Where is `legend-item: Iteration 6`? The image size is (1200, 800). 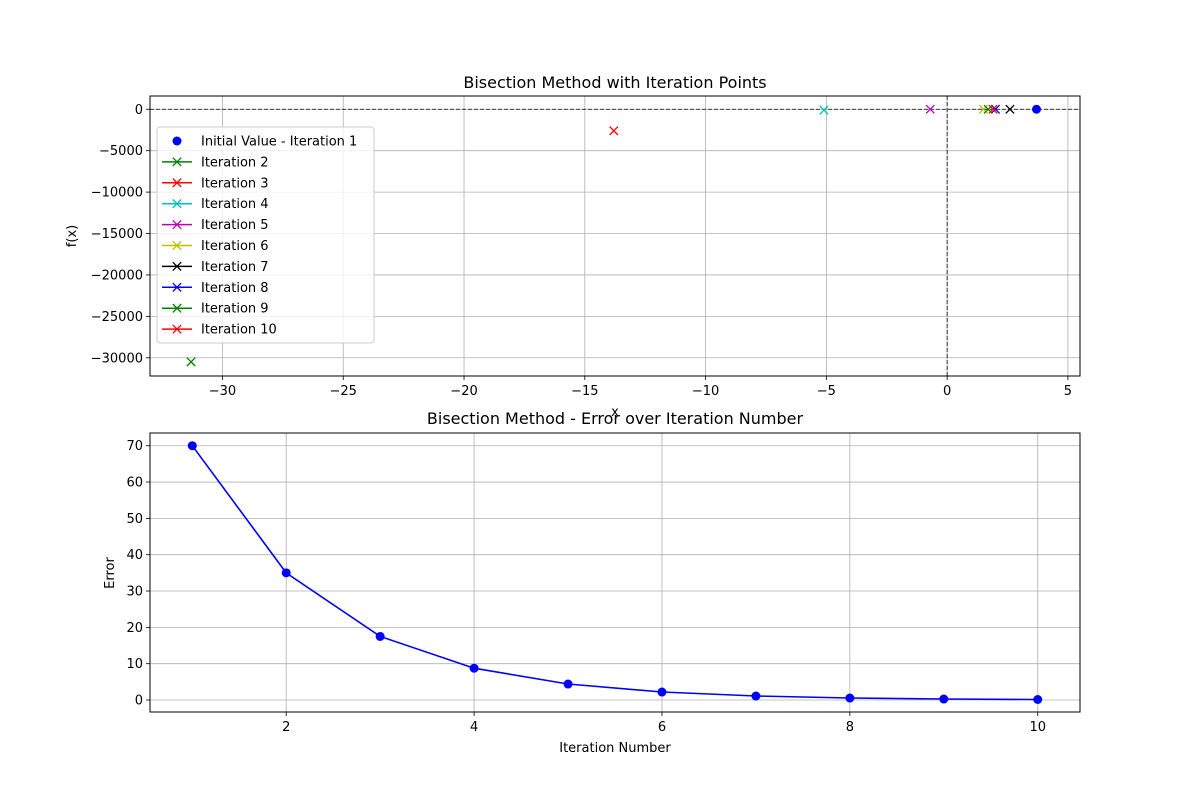
legend-item: Iteration 6 is located at coordinates (215, 246).